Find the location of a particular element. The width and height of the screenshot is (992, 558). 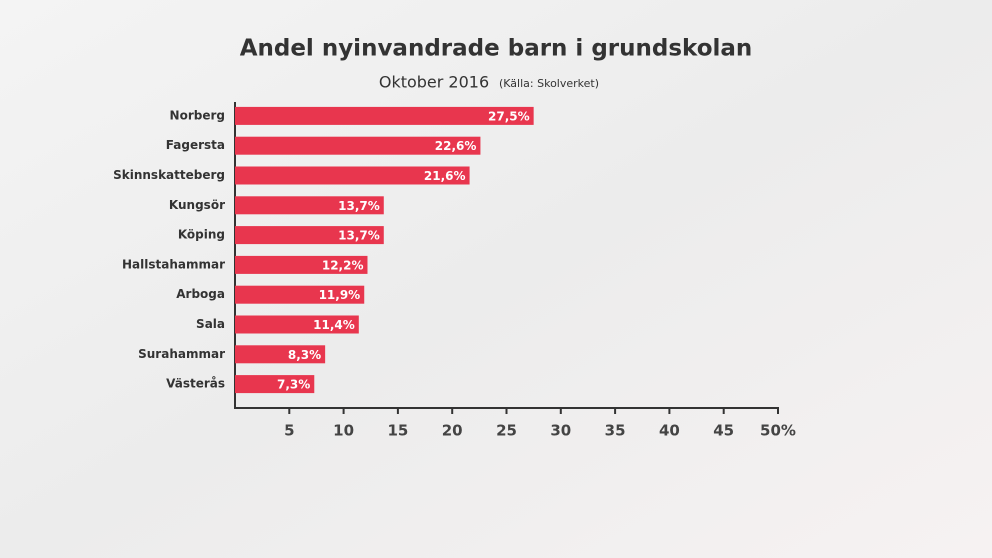

value-label: 21,6% is located at coordinates (445, 176).